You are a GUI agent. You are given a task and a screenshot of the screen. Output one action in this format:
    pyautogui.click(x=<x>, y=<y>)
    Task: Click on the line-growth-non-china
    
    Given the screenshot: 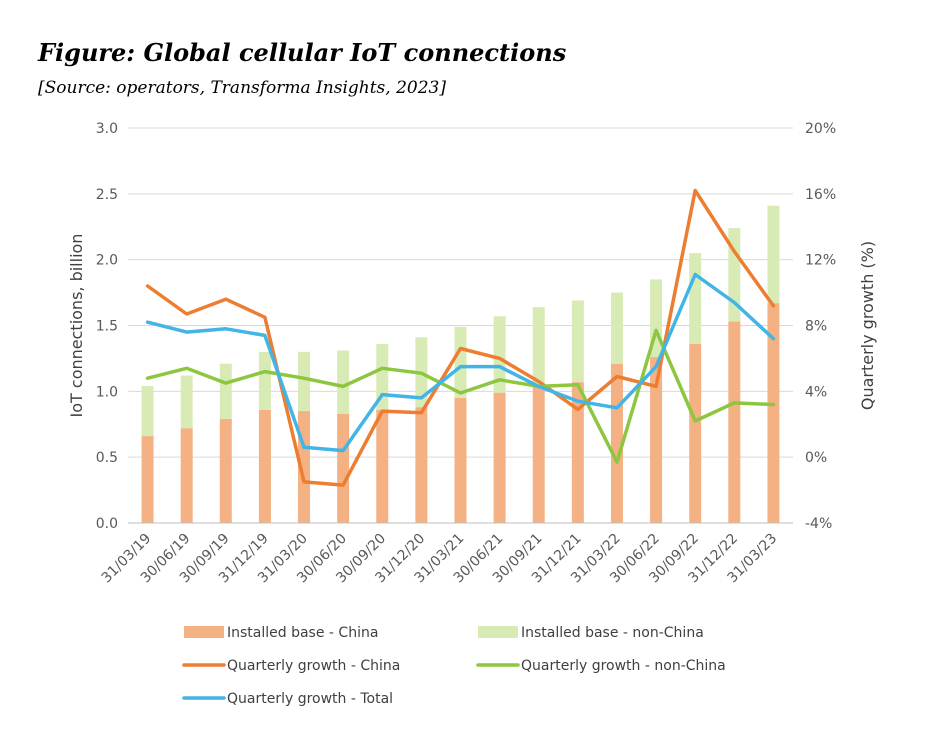 What is the action you would take?
    pyautogui.click(x=460, y=396)
    